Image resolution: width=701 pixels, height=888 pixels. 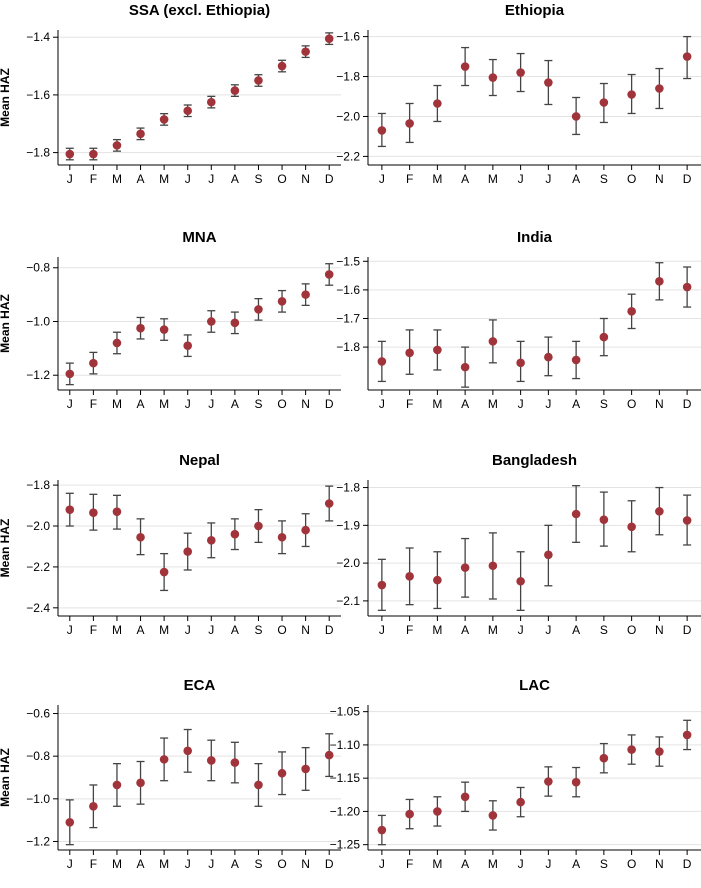 I want to click on panel-title: India, so click(x=535, y=237).